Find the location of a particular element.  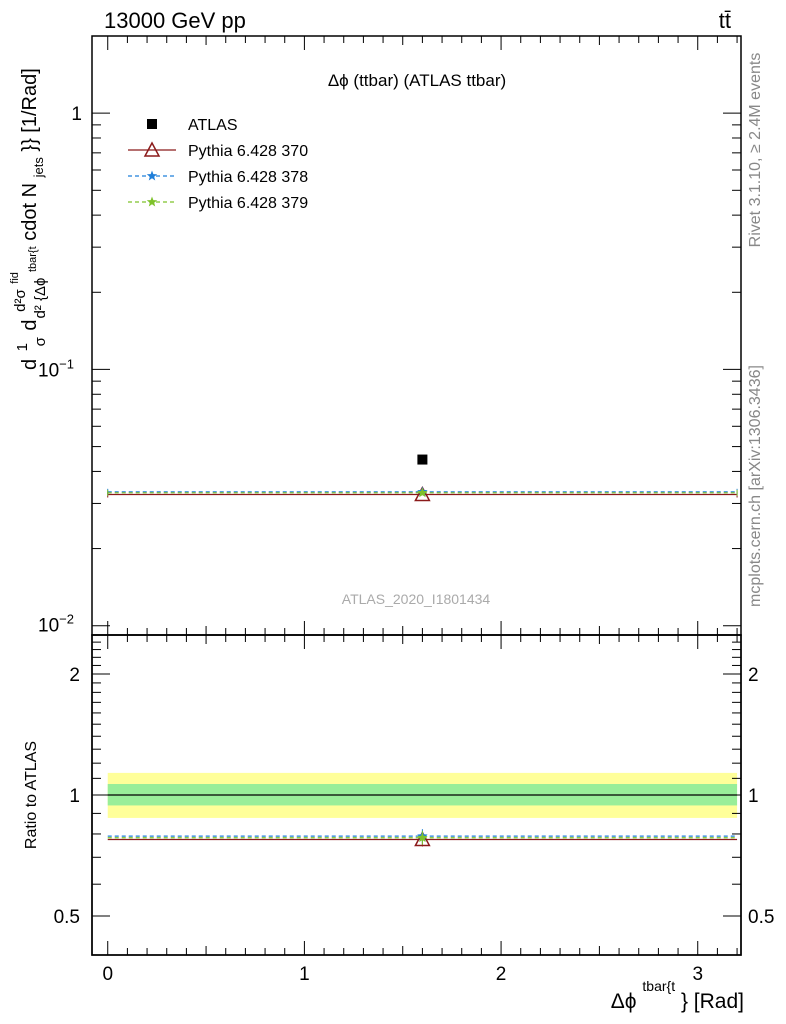

ratio-bands is located at coordinates (422, 795).